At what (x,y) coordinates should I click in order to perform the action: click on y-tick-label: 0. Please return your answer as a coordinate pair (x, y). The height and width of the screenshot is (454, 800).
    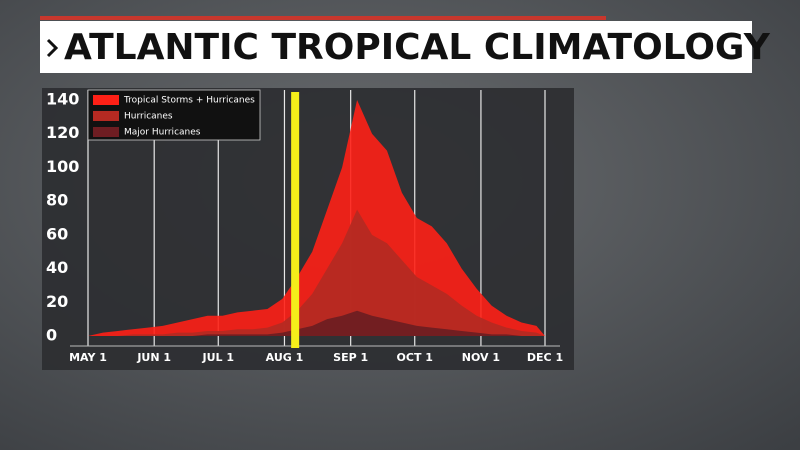
    Looking at the image, I should click on (51, 335).